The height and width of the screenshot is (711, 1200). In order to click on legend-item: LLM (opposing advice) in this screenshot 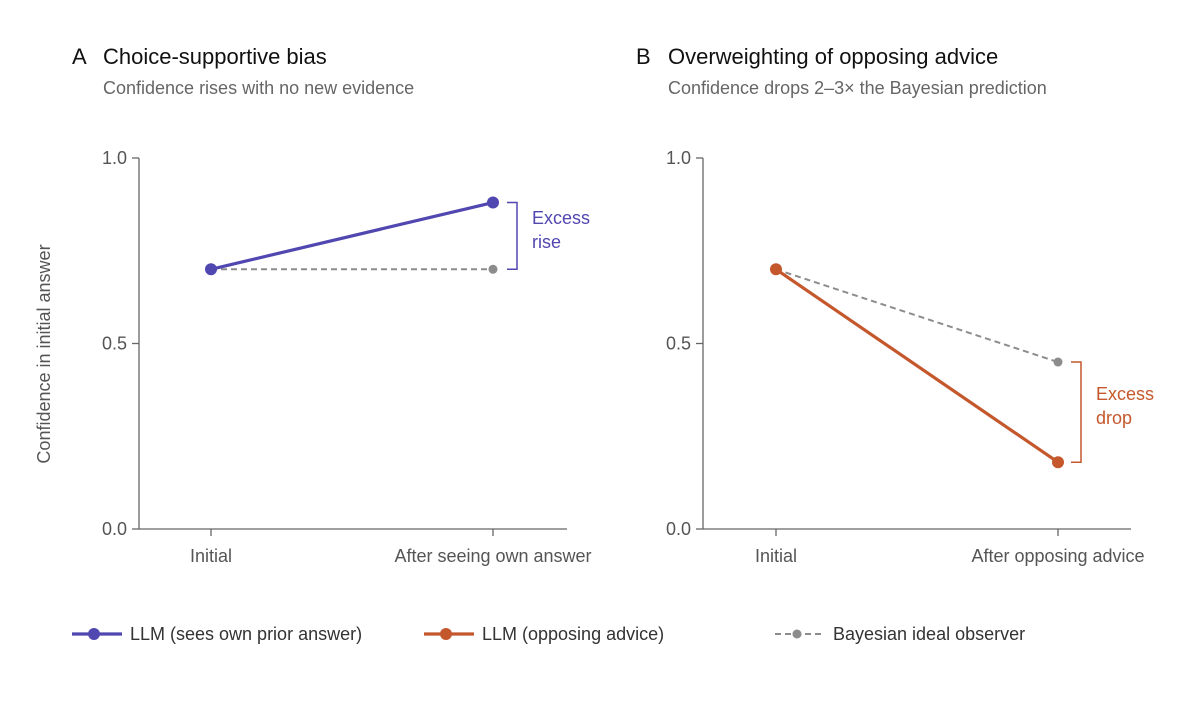, I will do `click(544, 634)`.